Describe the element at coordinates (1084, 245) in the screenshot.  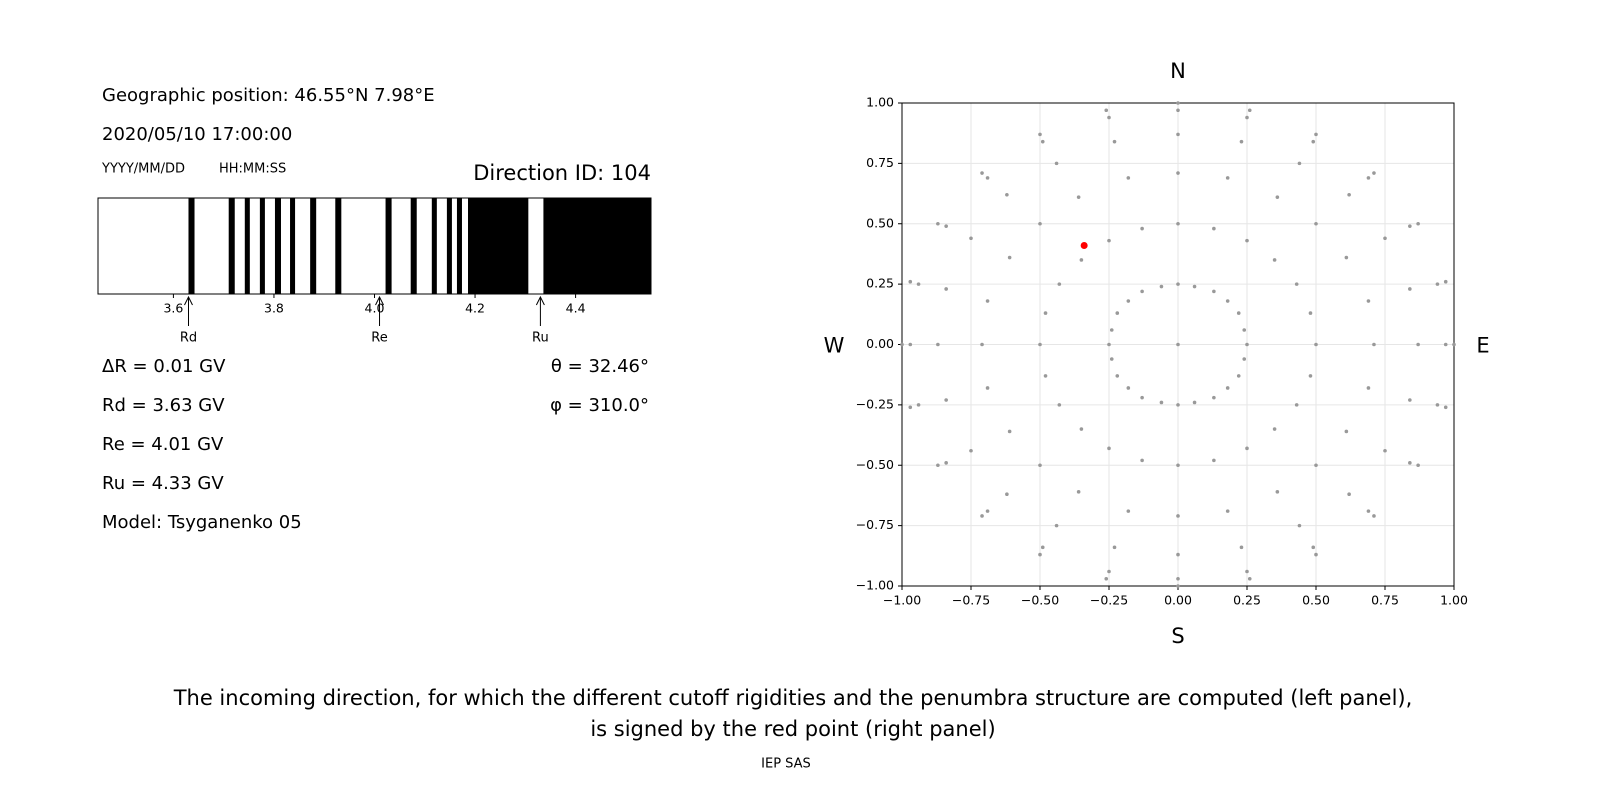
I see `selected-direction` at that location.